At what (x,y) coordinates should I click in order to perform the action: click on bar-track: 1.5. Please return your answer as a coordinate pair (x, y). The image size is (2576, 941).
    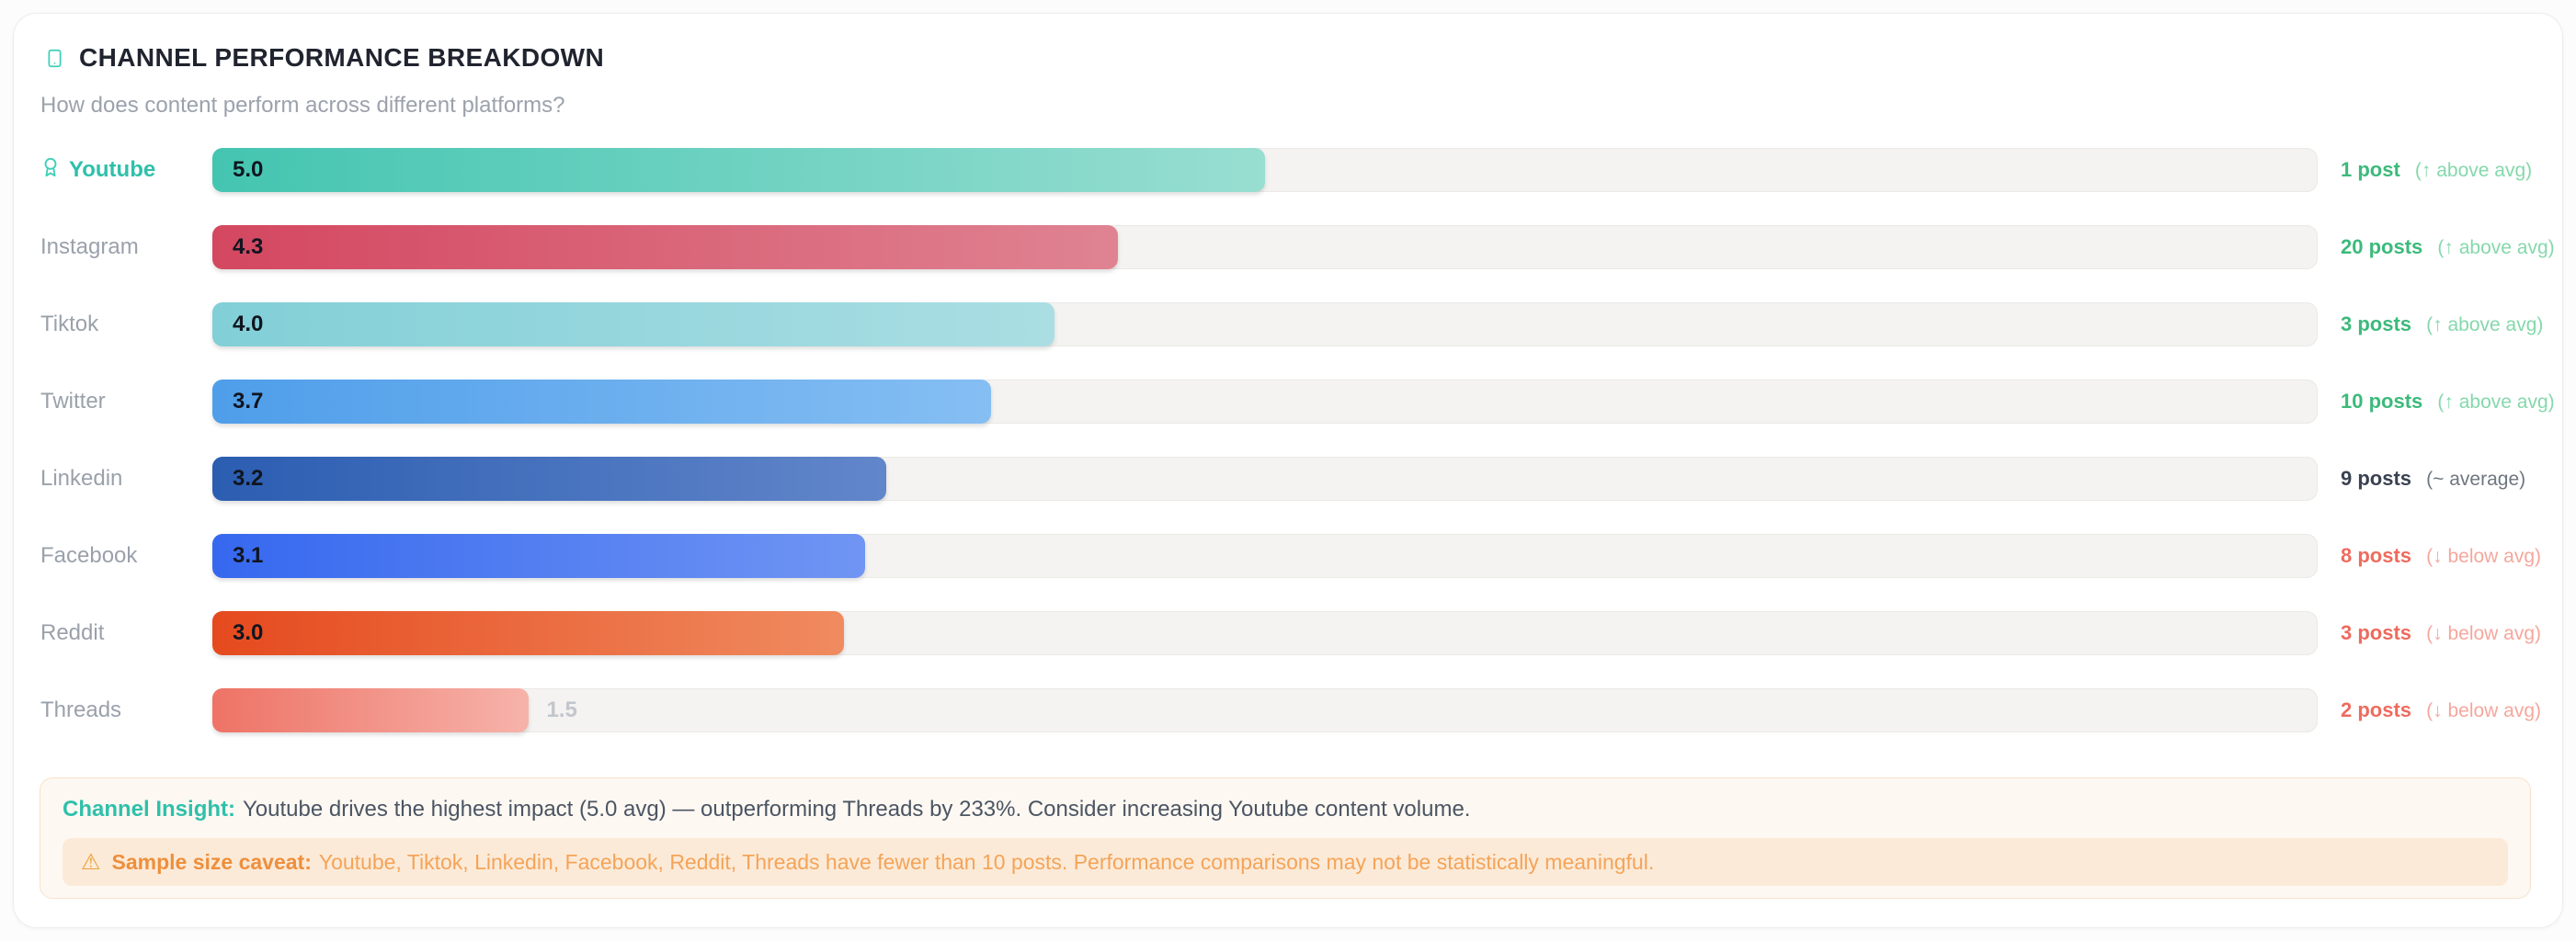
    Looking at the image, I should click on (1265, 710).